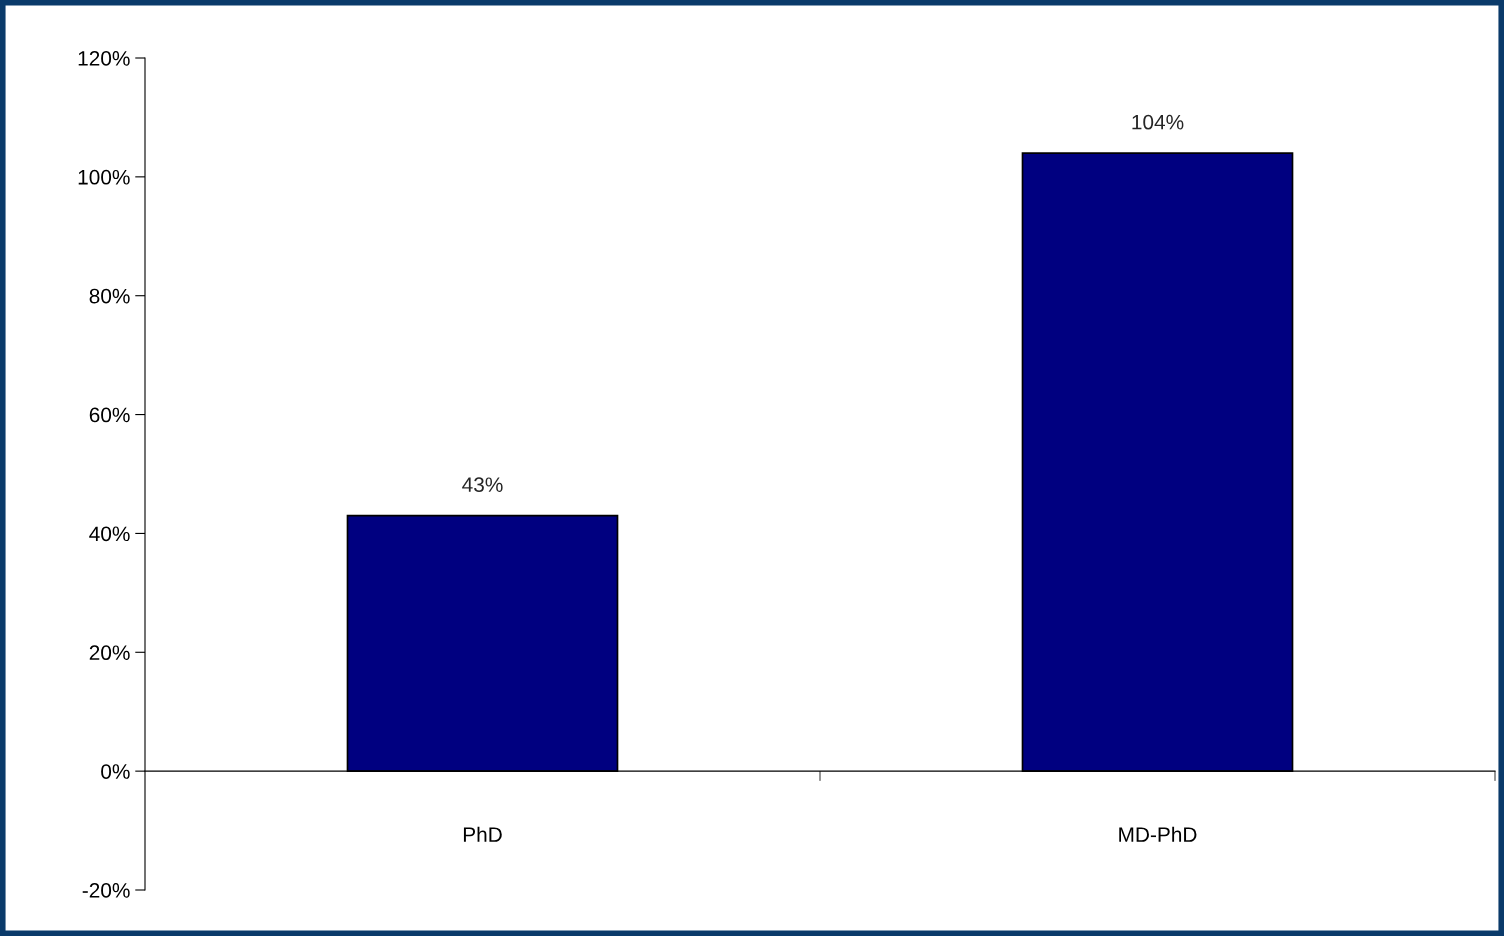  I want to click on y-tick-label: 0%, so click(115, 771).